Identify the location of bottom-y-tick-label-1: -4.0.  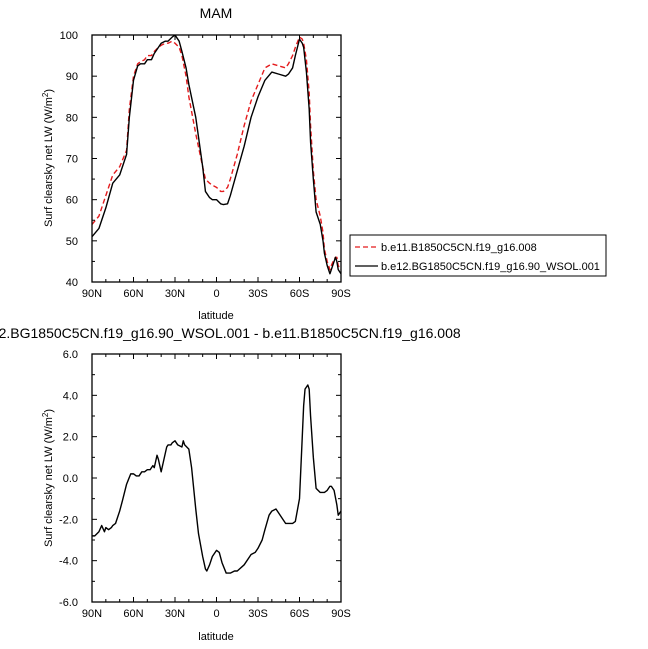
(68, 562).